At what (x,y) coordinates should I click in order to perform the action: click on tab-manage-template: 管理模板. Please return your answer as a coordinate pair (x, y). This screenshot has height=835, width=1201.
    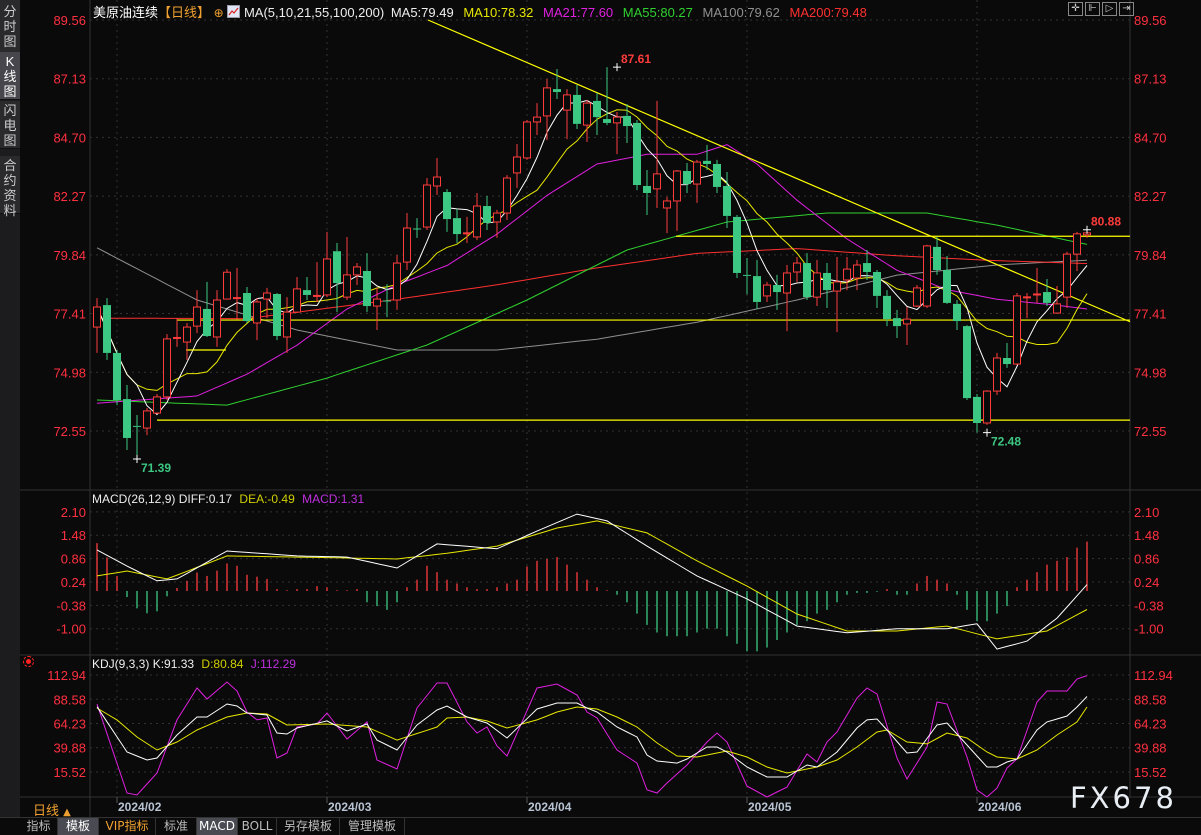
    Looking at the image, I should click on (372, 826).